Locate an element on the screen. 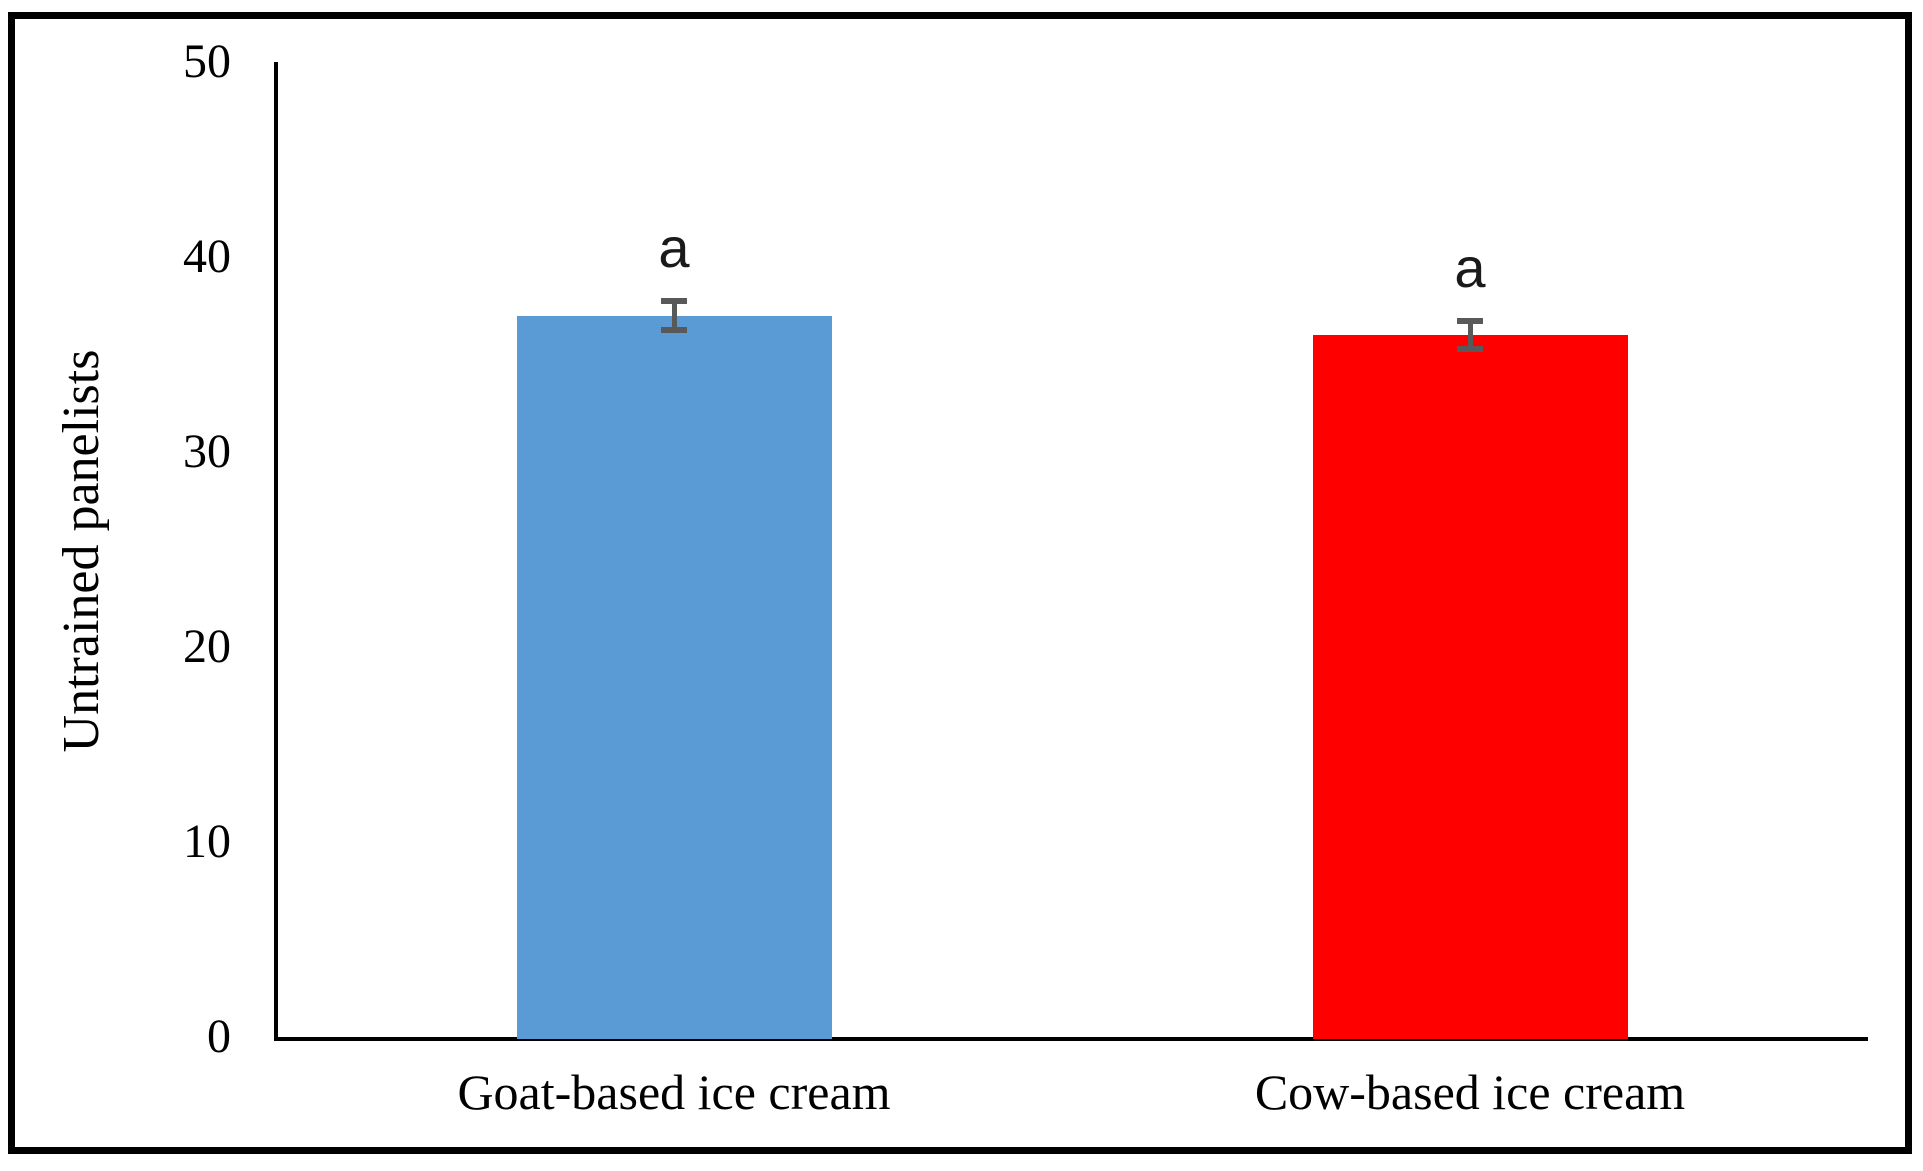 This screenshot has height=1171, width=1923. y-tick-label: 50 is located at coordinates (207, 61).